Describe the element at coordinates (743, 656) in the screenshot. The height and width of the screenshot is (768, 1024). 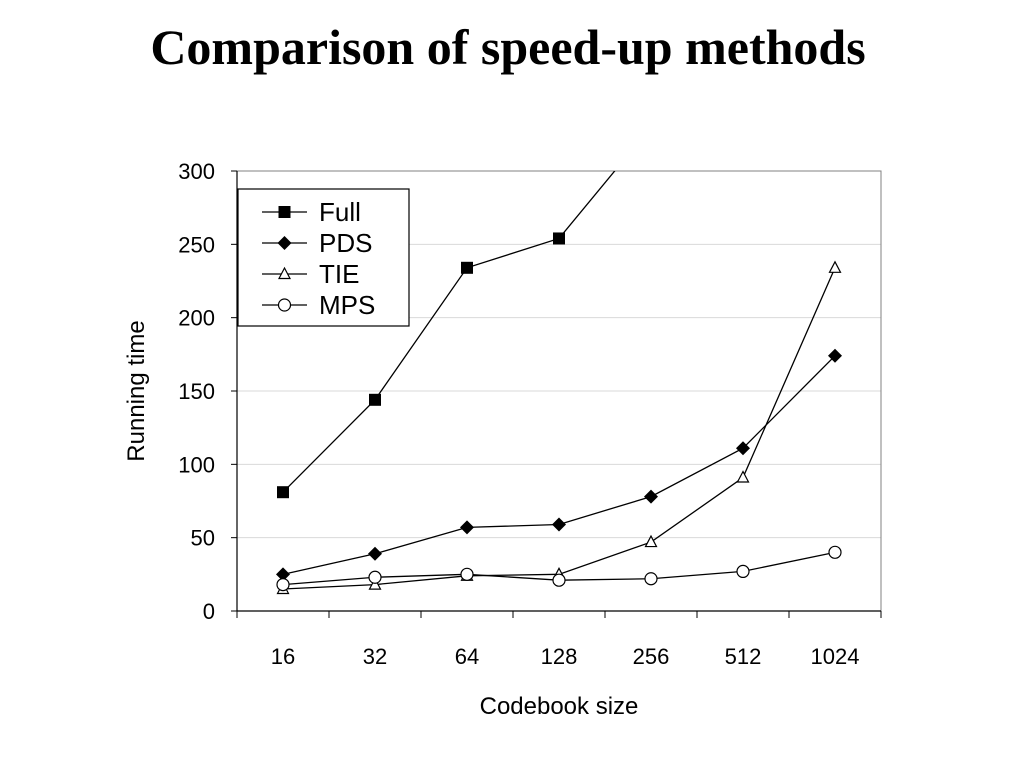
I see `x-tick-label: 512` at that location.